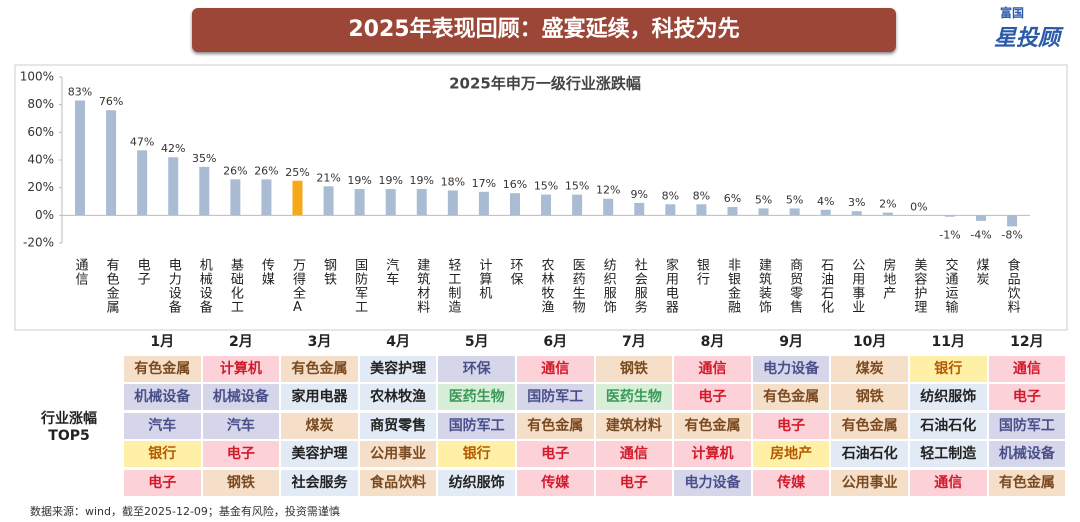 This screenshot has height=522, width=1080. What do you see at coordinates (949, 234) in the screenshot?
I see `value-label: -1%` at bounding box center [949, 234].